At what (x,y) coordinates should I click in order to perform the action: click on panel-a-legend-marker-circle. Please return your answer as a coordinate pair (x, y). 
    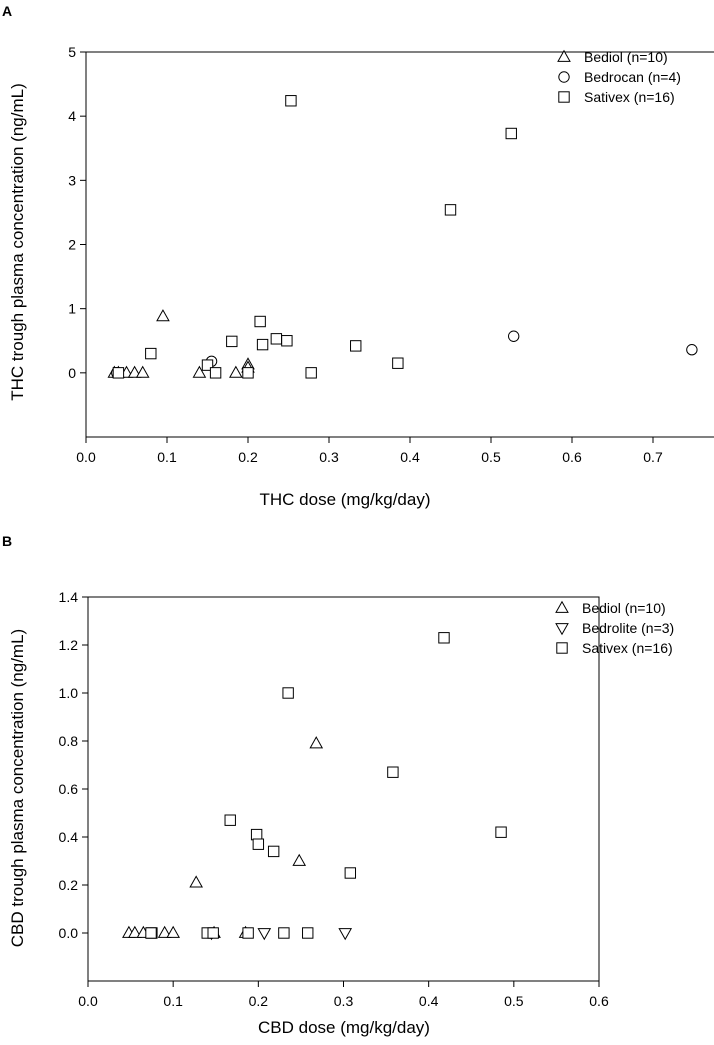
    Looking at the image, I should click on (564, 77).